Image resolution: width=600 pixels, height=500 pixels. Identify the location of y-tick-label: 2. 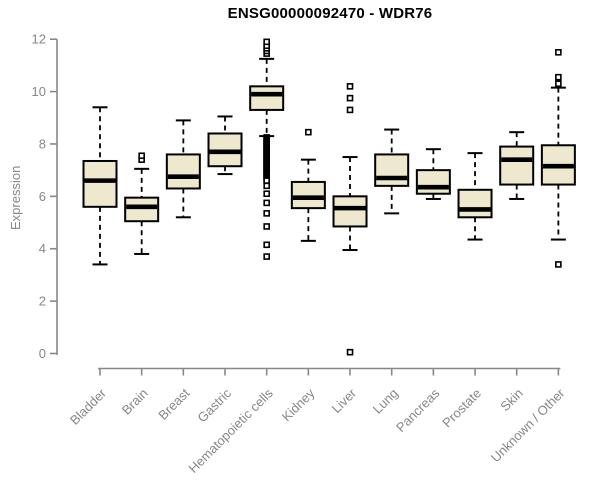
(42, 301).